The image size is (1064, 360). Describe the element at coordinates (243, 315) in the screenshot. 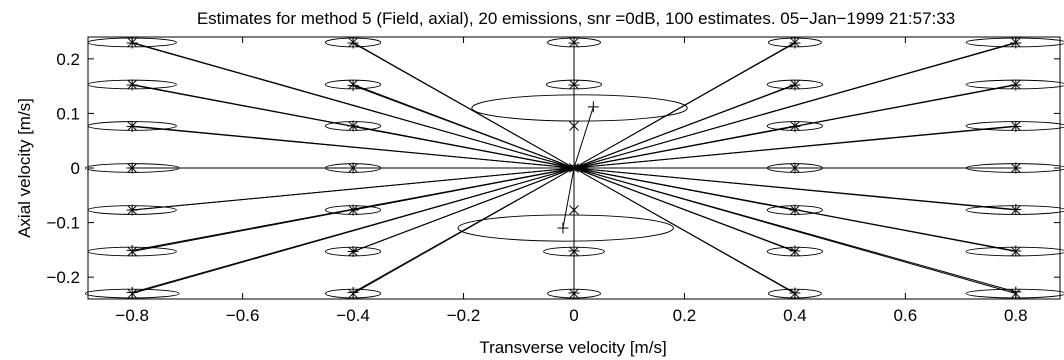

I see `x-tick-label: −0.6` at that location.